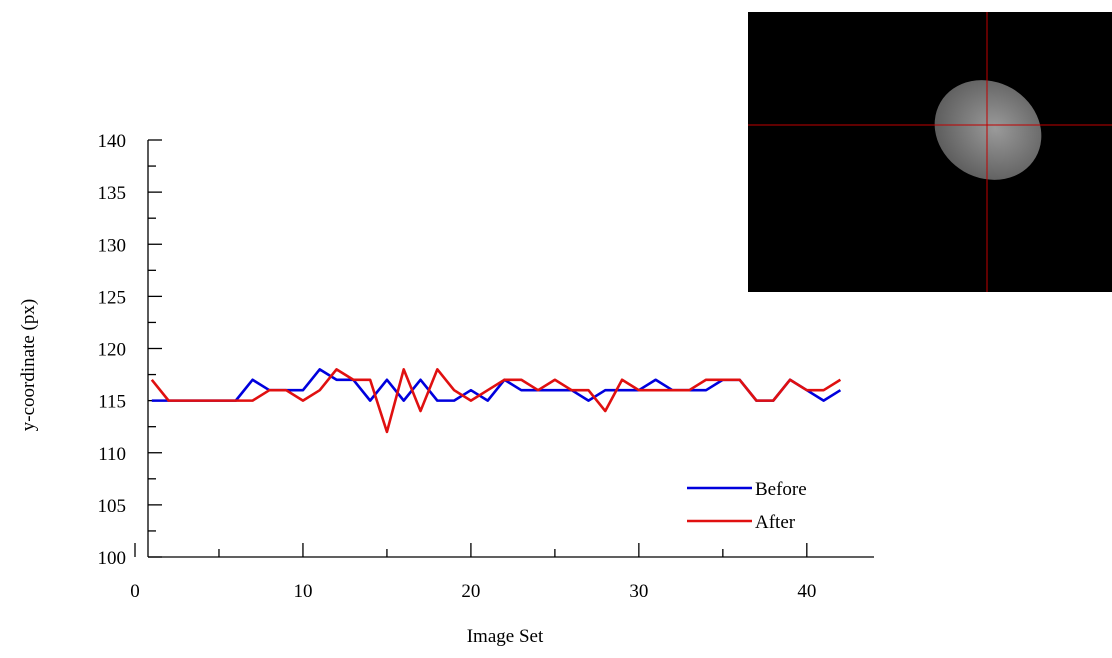 The width and height of the screenshot is (1112, 658). What do you see at coordinates (638, 591) in the screenshot?
I see `x-tick-label: 30` at bounding box center [638, 591].